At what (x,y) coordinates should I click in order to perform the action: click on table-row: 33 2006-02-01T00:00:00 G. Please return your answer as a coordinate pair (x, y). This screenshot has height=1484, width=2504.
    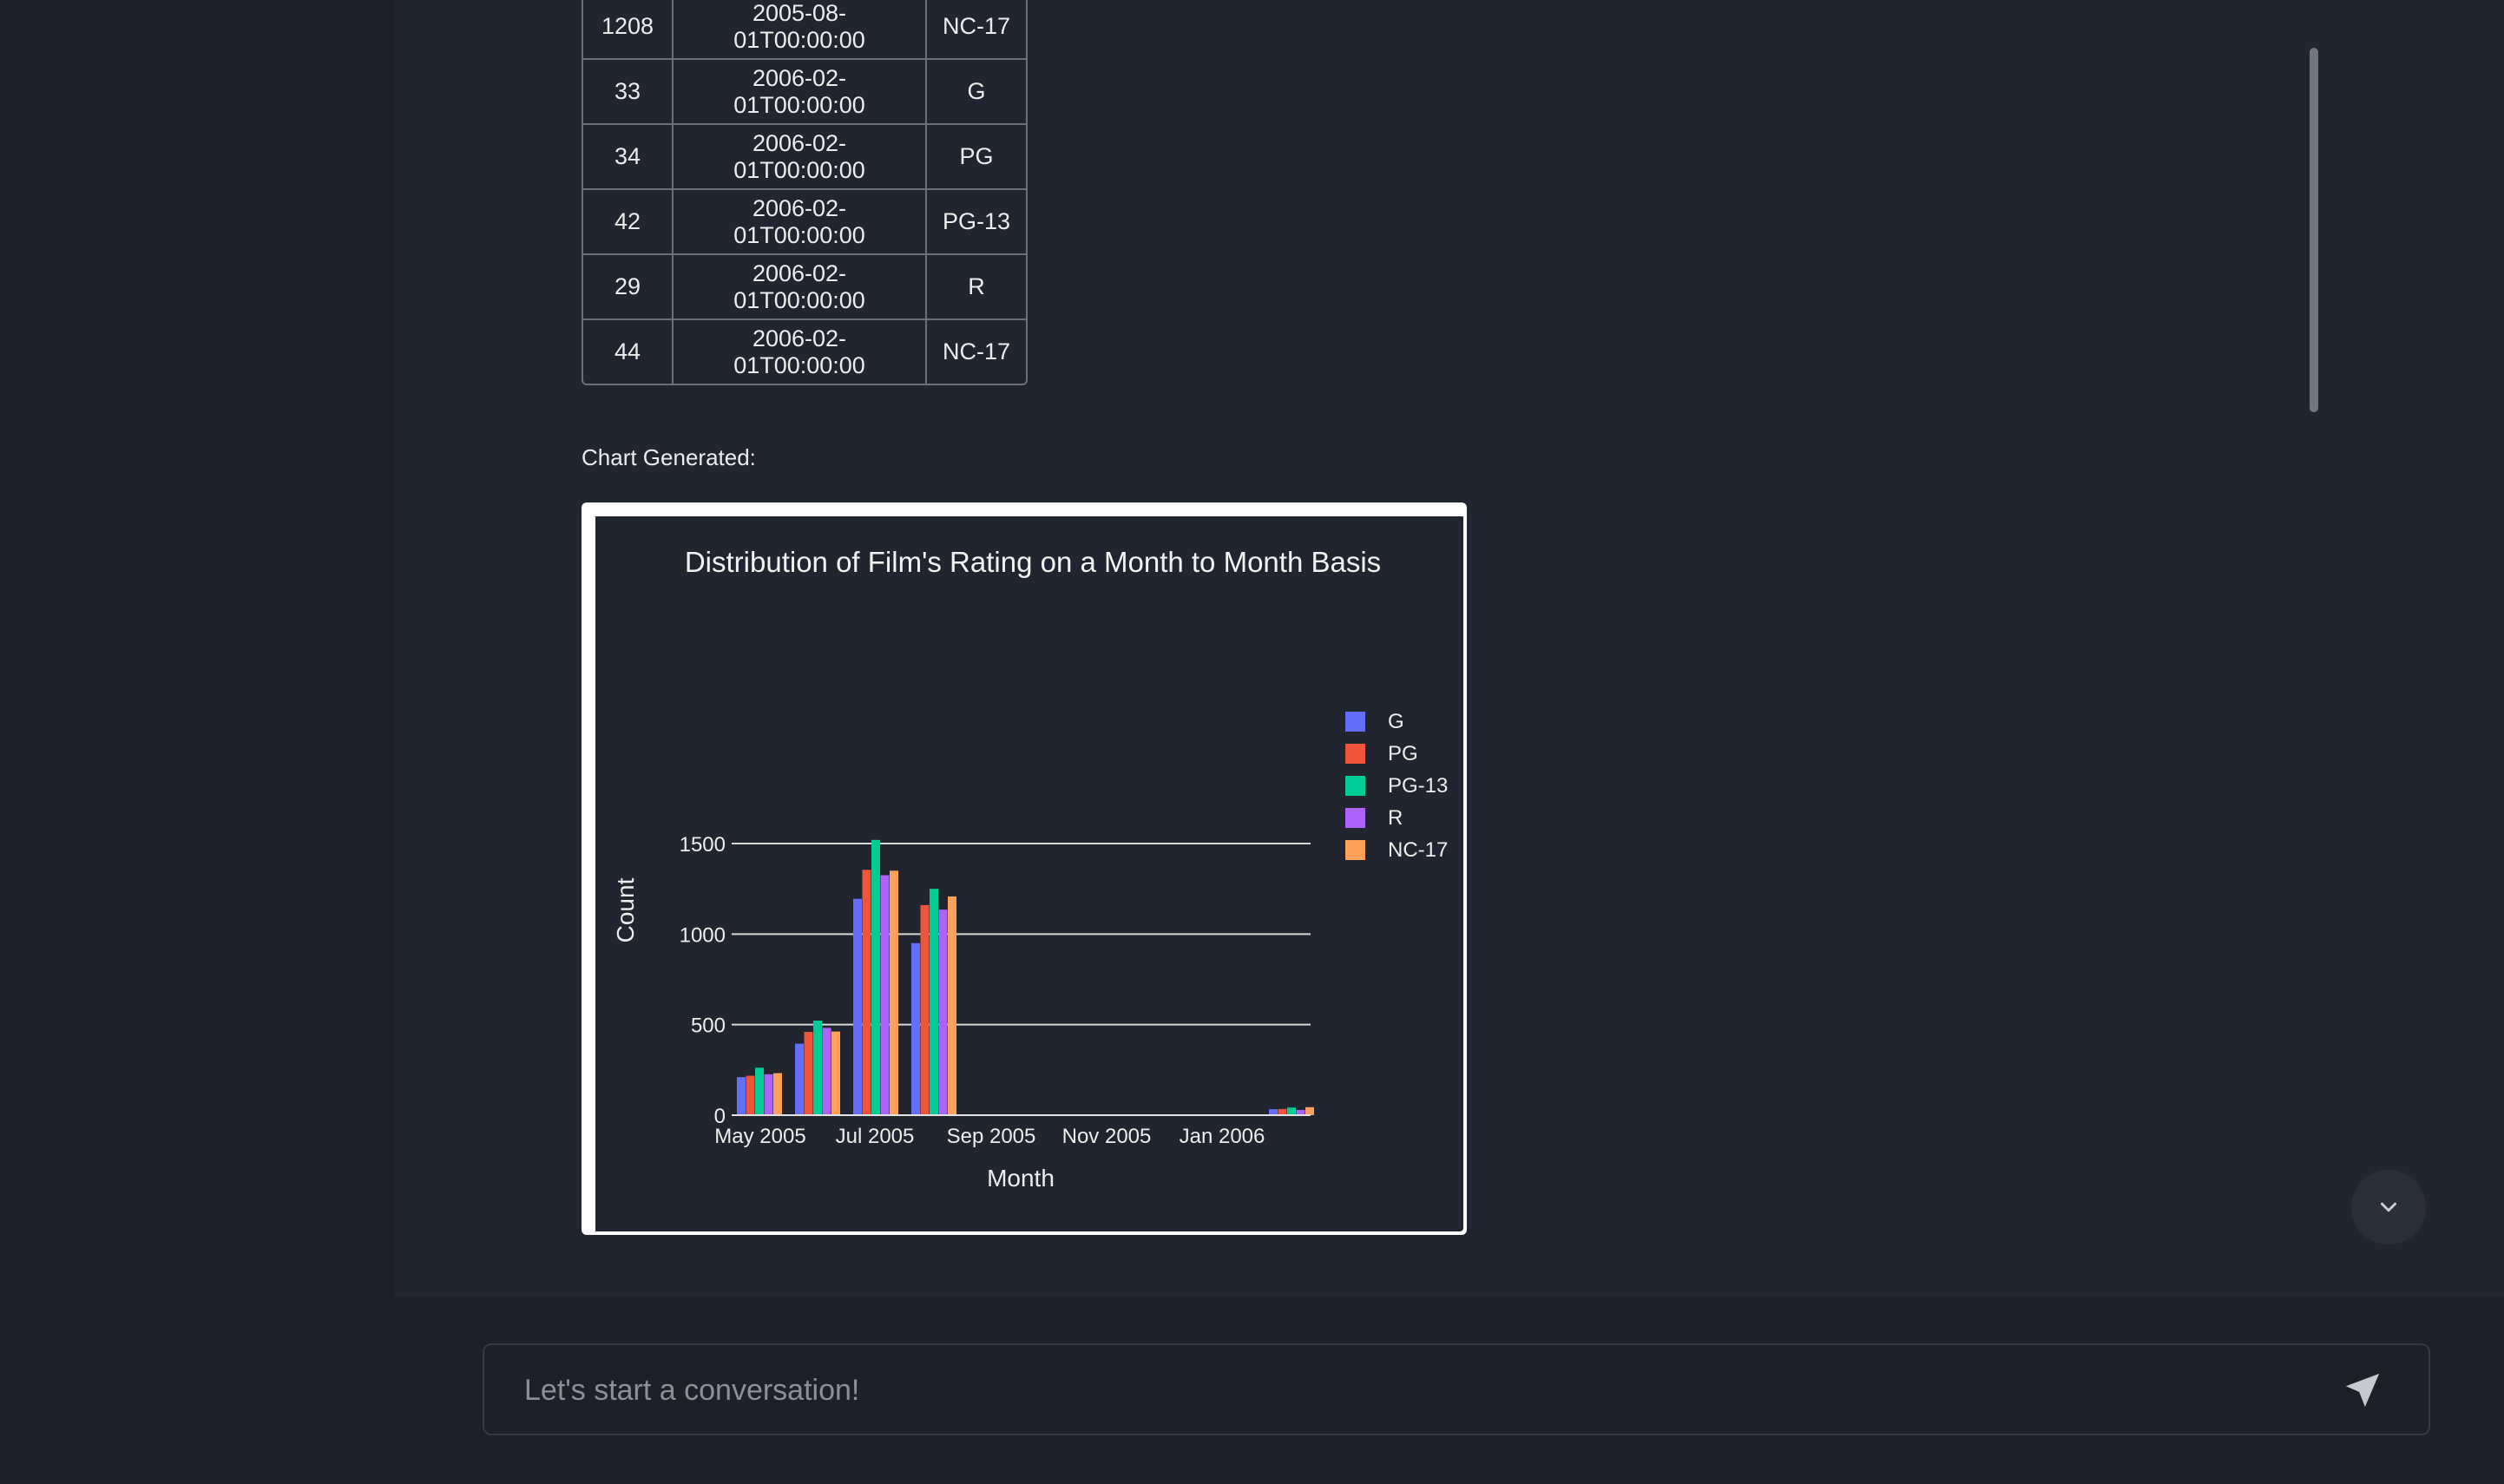
    Looking at the image, I should click on (805, 92).